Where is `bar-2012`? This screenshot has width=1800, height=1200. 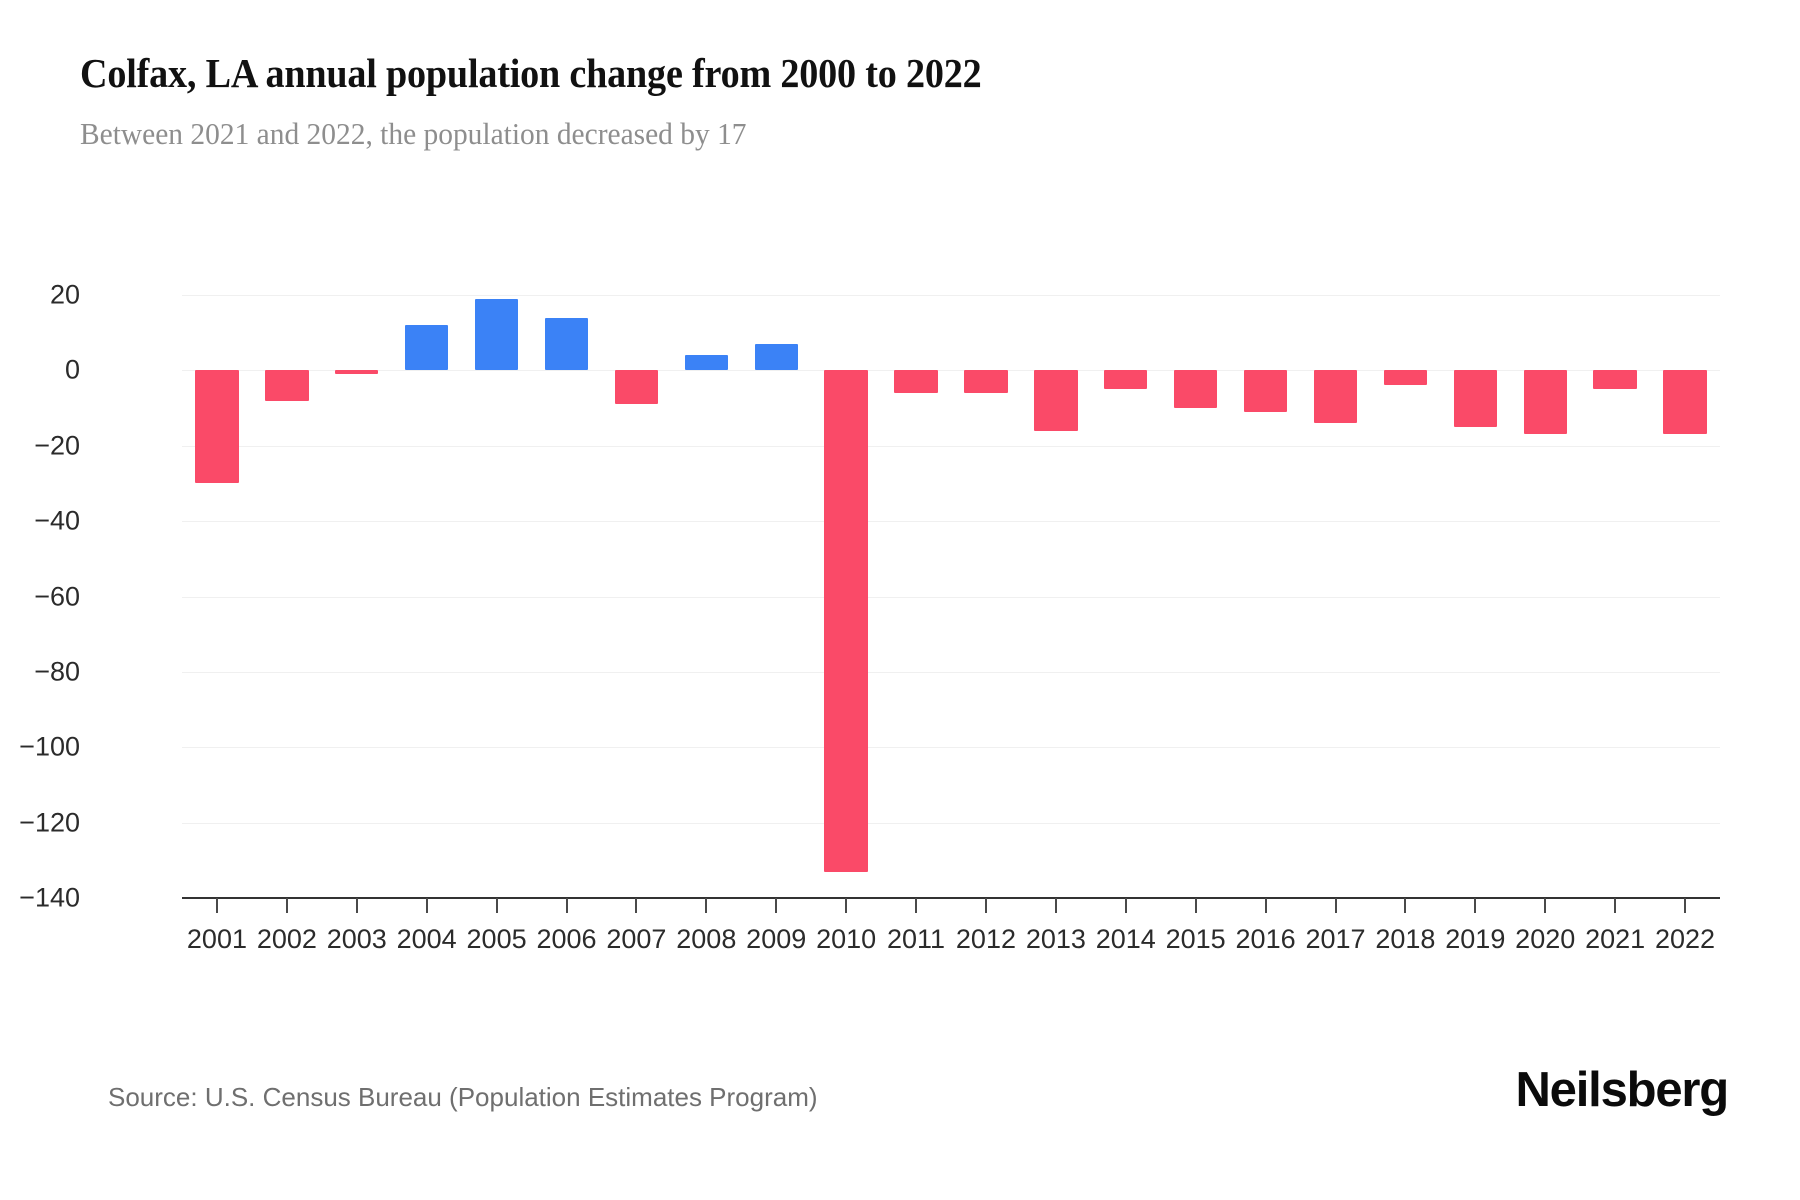 bar-2012 is located at coordinates (986, 381).